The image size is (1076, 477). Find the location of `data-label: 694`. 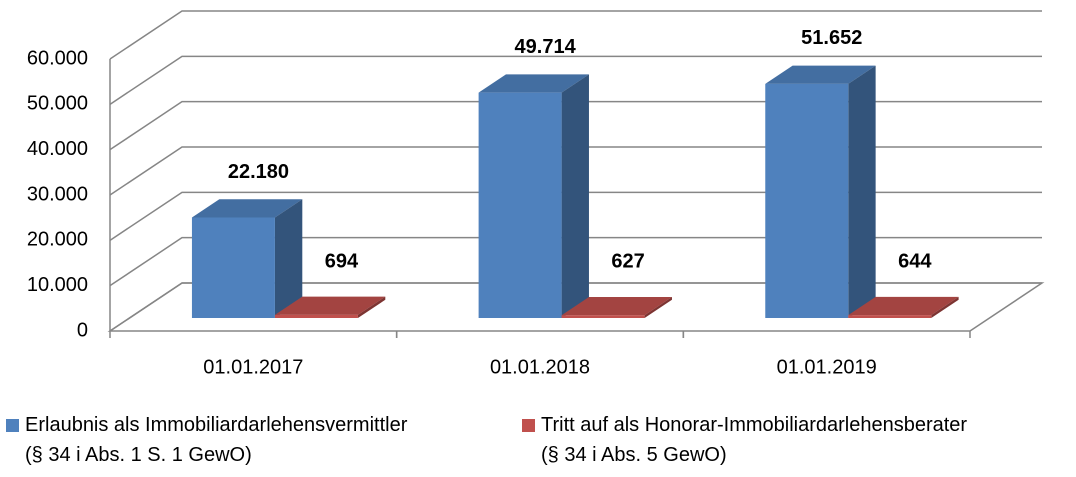

data-label: 694 is located at coordinates (342, 261).